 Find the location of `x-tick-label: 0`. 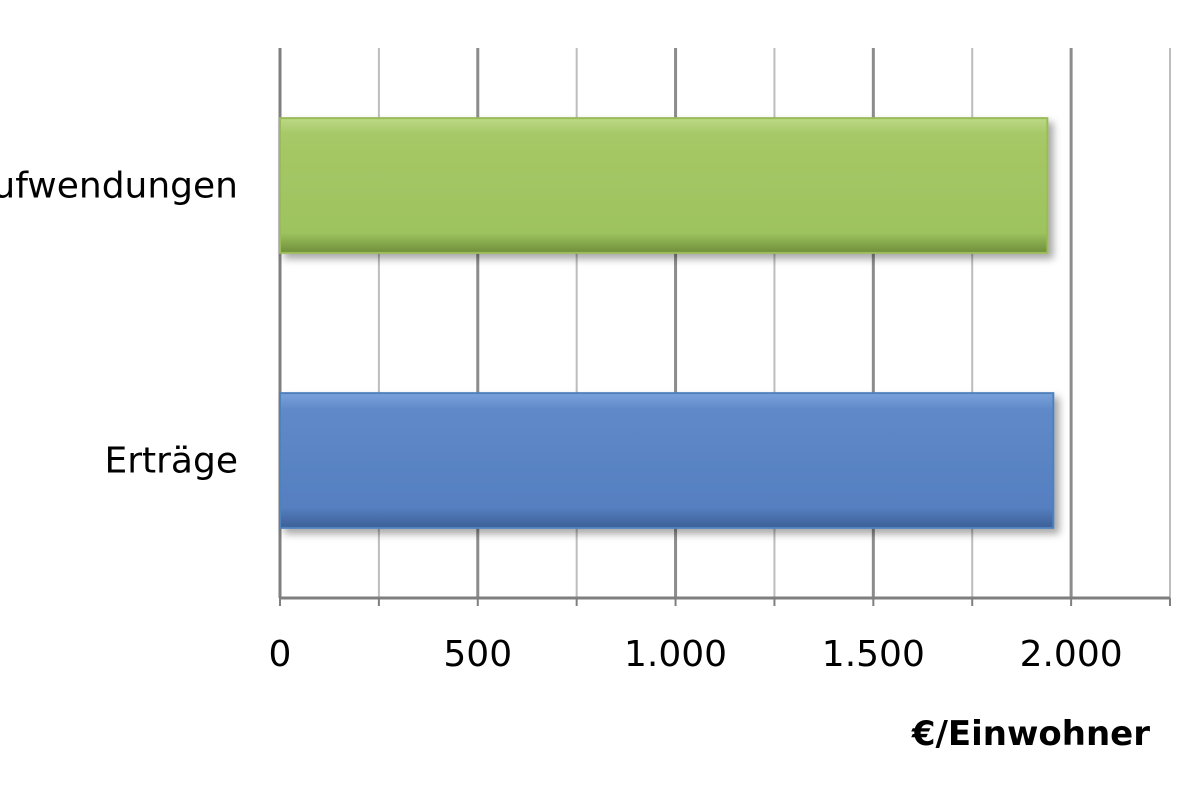

x-tick-label: 0 is located at coordinates (280, 654).